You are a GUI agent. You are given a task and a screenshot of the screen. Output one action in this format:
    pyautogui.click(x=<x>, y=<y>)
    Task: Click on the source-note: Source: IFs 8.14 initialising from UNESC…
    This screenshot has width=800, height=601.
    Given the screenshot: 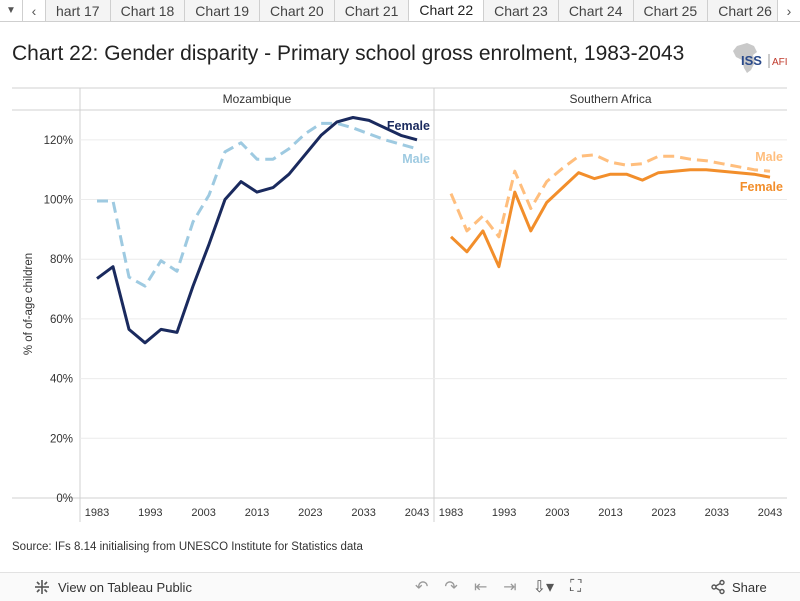 What is the action you would take?
    pyautogui.click(x=187, y=547)
    